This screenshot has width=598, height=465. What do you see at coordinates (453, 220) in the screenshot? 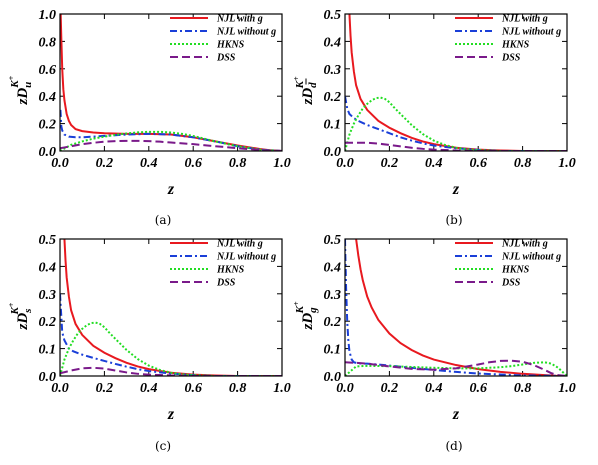
I see `panel-caption: (b)` at bounding box center [453, 220].